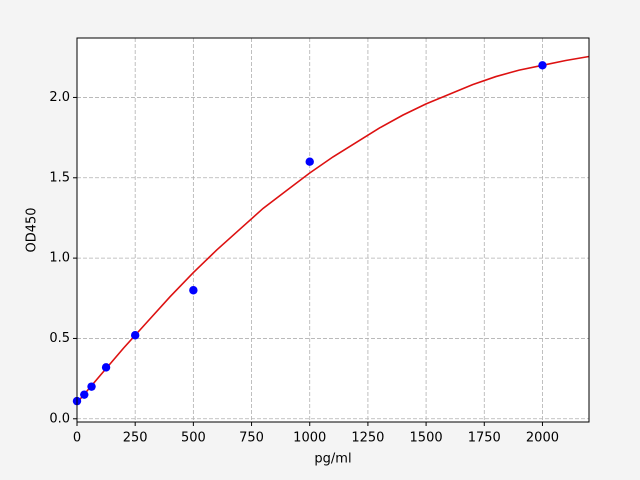 The image size is (640, 480). What do you see at coordinates (59, 177) in the screenshot?
I see `y-tick-label: 1.5` at bounding box center [59, 177].